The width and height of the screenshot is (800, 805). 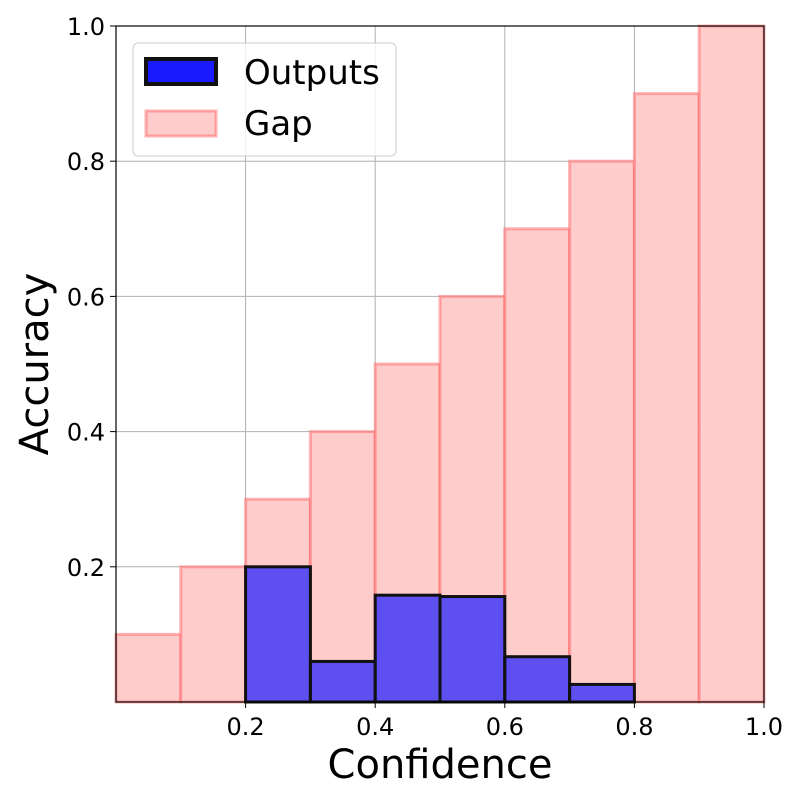 What do you see at coordinates (181, 123) in the screenshot?
I see `legend-swatch-gap` at bounding box center [181, 123].